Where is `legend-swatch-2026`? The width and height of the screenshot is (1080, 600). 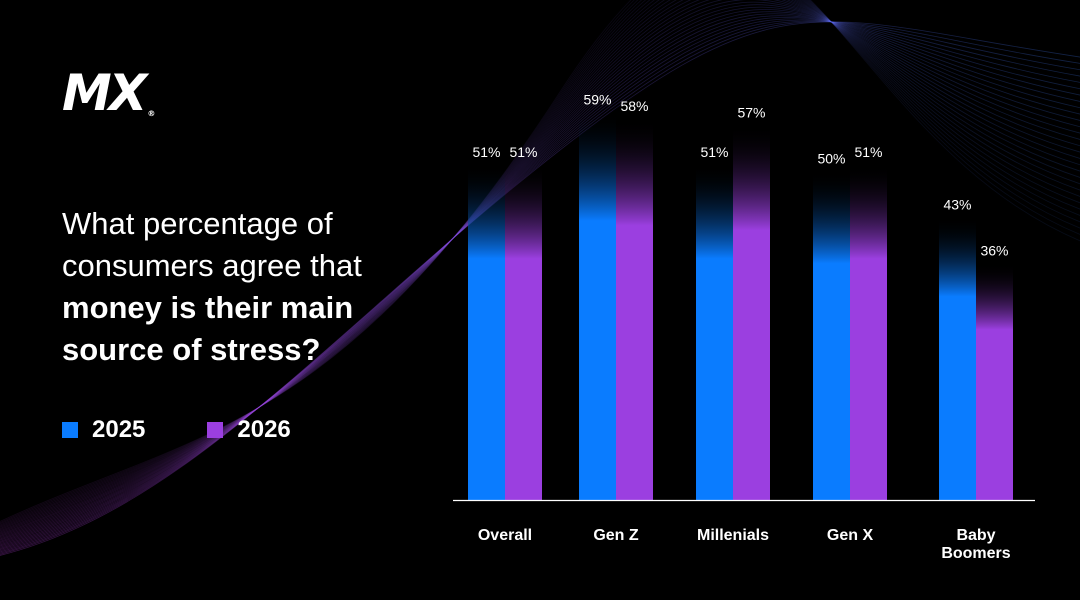
legend-swatch-2026 is located at coordinates (215, 430).